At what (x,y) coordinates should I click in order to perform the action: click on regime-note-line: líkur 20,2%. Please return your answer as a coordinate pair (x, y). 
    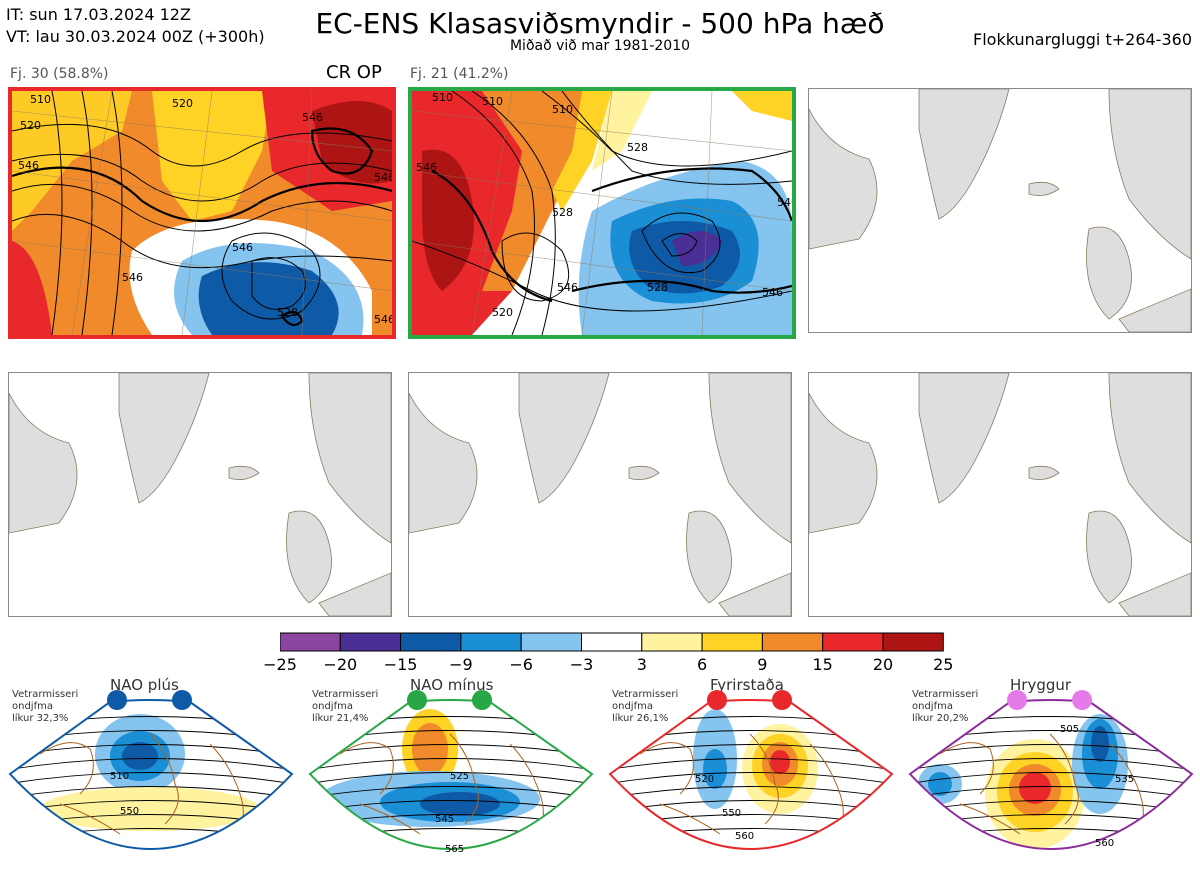
    Looking at the image, I should click on (940, 718).